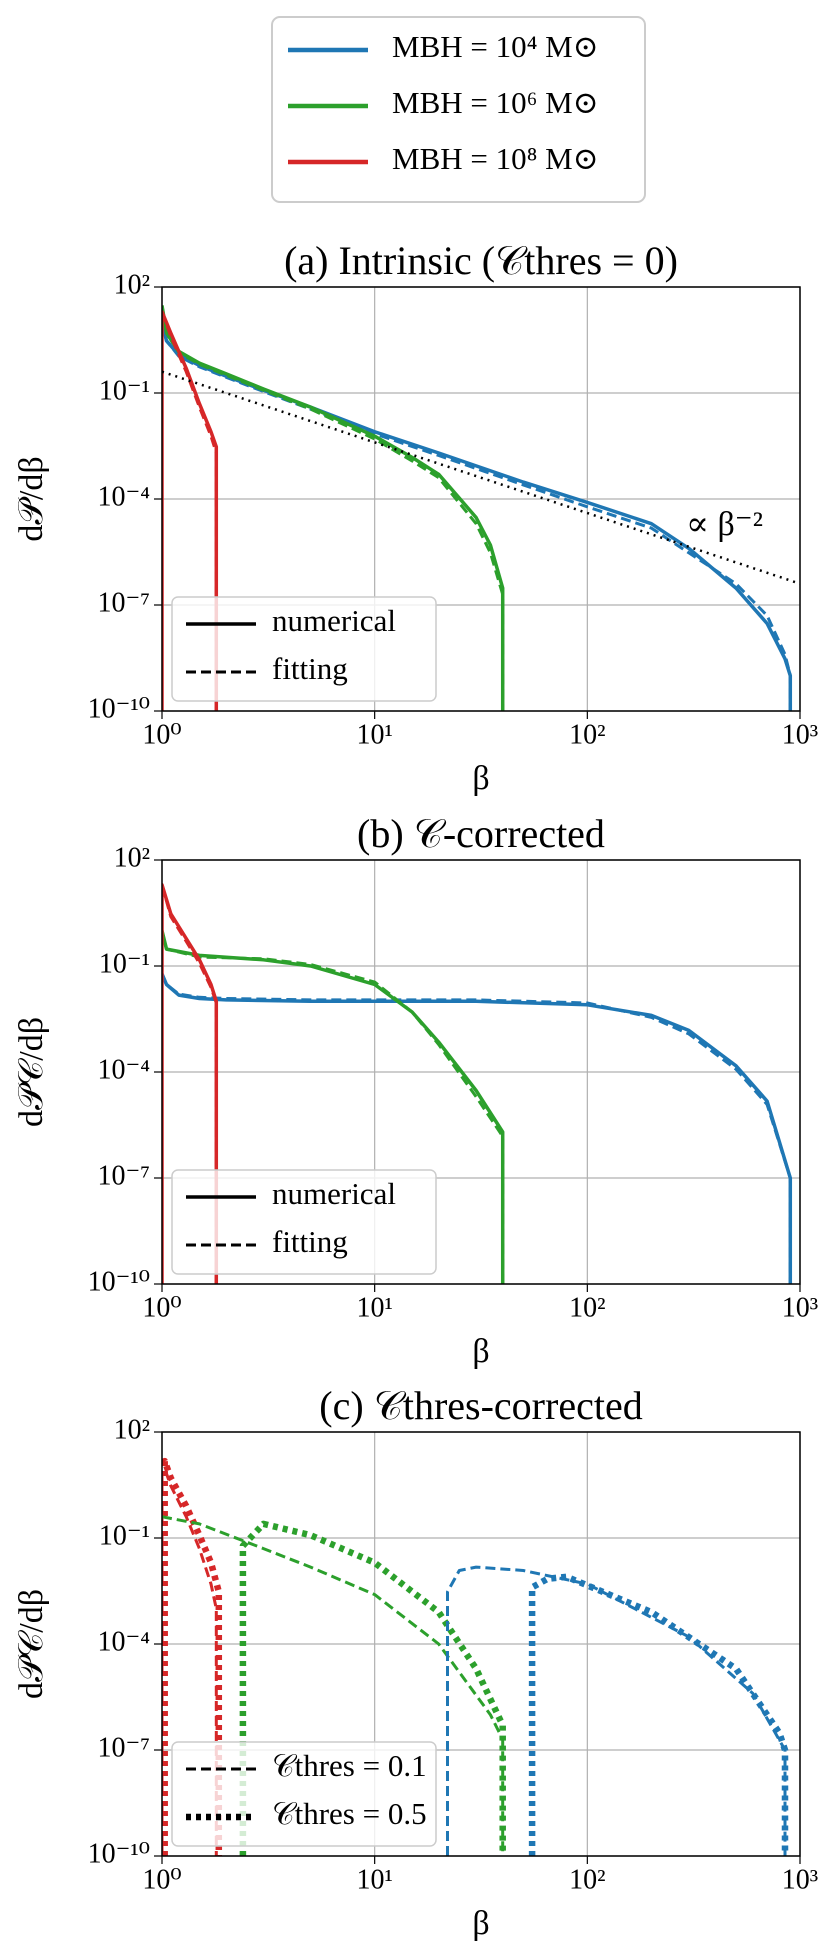  What do you see at coordinates (495, 46) in the screenshot?
I see `legend-label: MBH = 10⁴ M⊙` at bounding box center [495, 46].